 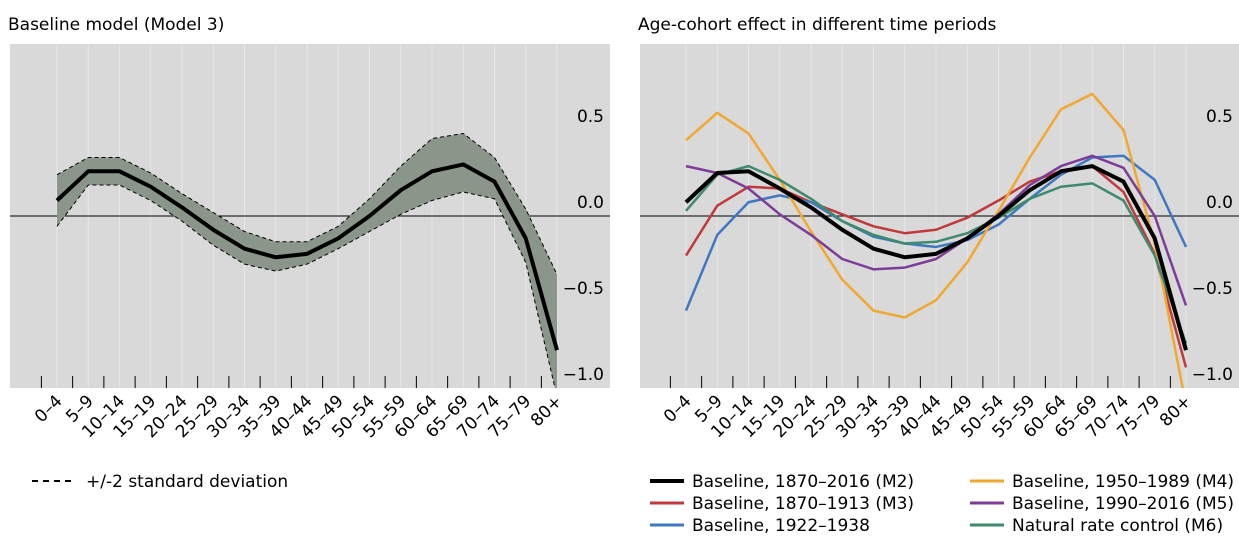 I want to click on band-bound, so click(x=307, y=203).